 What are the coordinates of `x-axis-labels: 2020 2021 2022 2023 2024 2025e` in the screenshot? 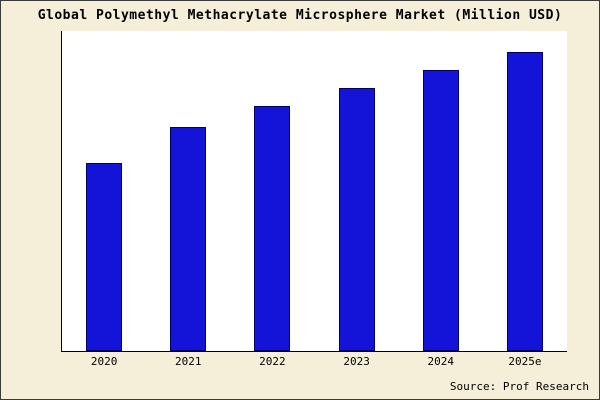 It's located at (314, 361).